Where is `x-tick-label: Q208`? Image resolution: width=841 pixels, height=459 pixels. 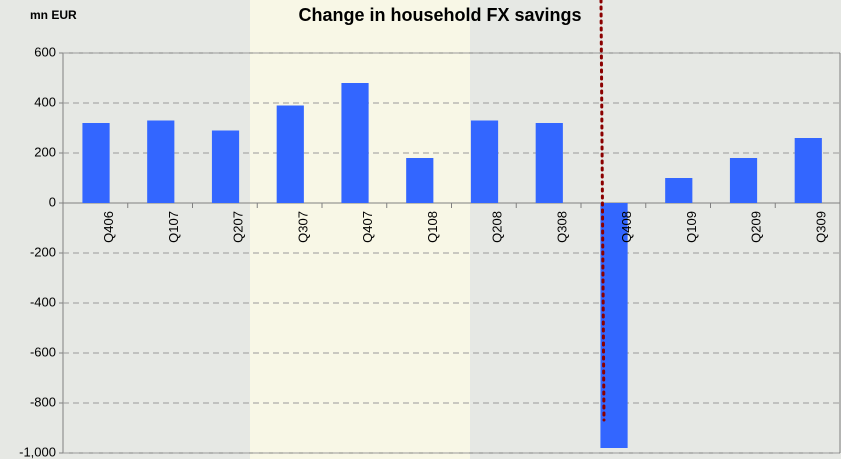 x-tick-label: Q208 is located at coordinates (497, 227).